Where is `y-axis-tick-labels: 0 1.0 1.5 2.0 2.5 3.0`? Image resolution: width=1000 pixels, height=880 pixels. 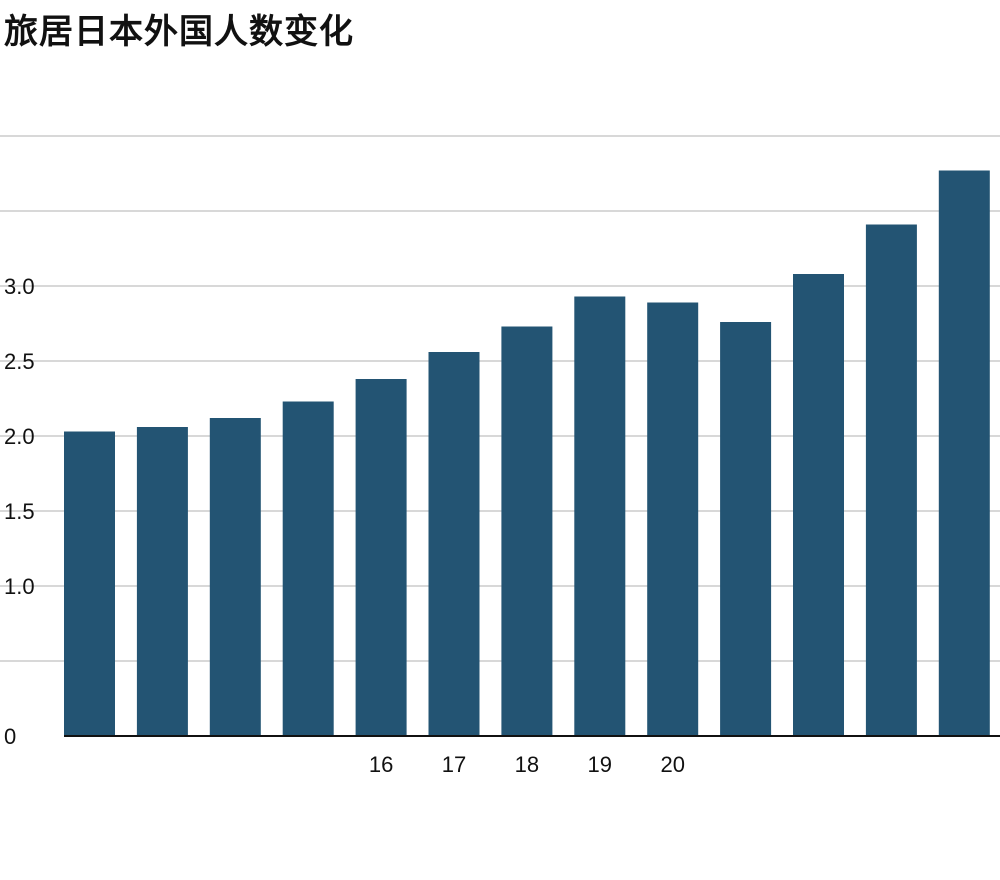 y-axis-tick-labels: 0 1.0 1.5 2.0 2.5 3.0 is located at coordinates (19, 511).